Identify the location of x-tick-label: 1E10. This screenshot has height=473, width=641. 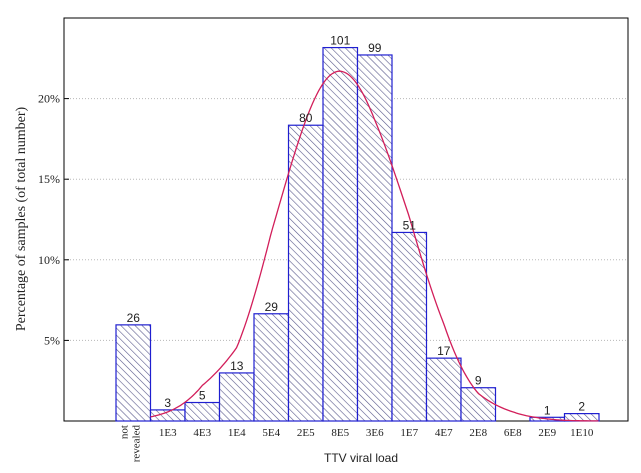
(582, 433).